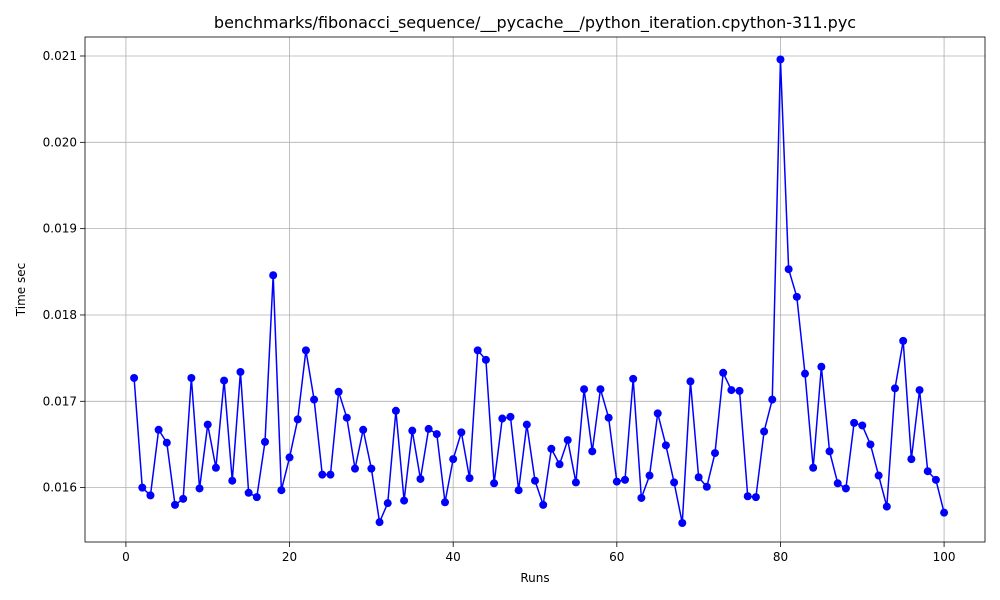 Image resolution: width=1000 pixels, height=600 pixels. I want to click on x-tick-label: 80, so click(780, 557).